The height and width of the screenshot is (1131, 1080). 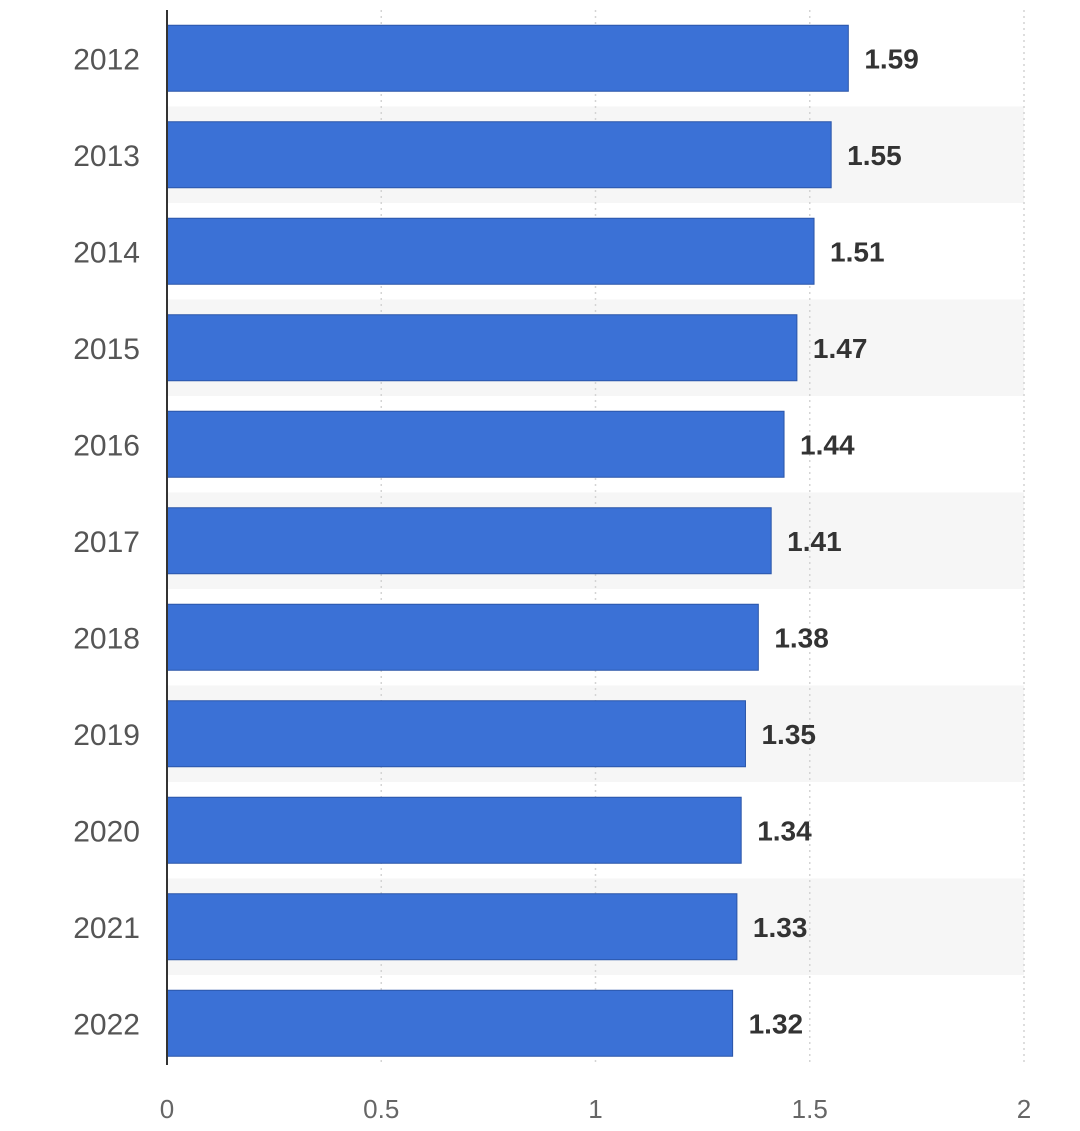 I want to click on category-label: 2021, so click(x=106, y=928).